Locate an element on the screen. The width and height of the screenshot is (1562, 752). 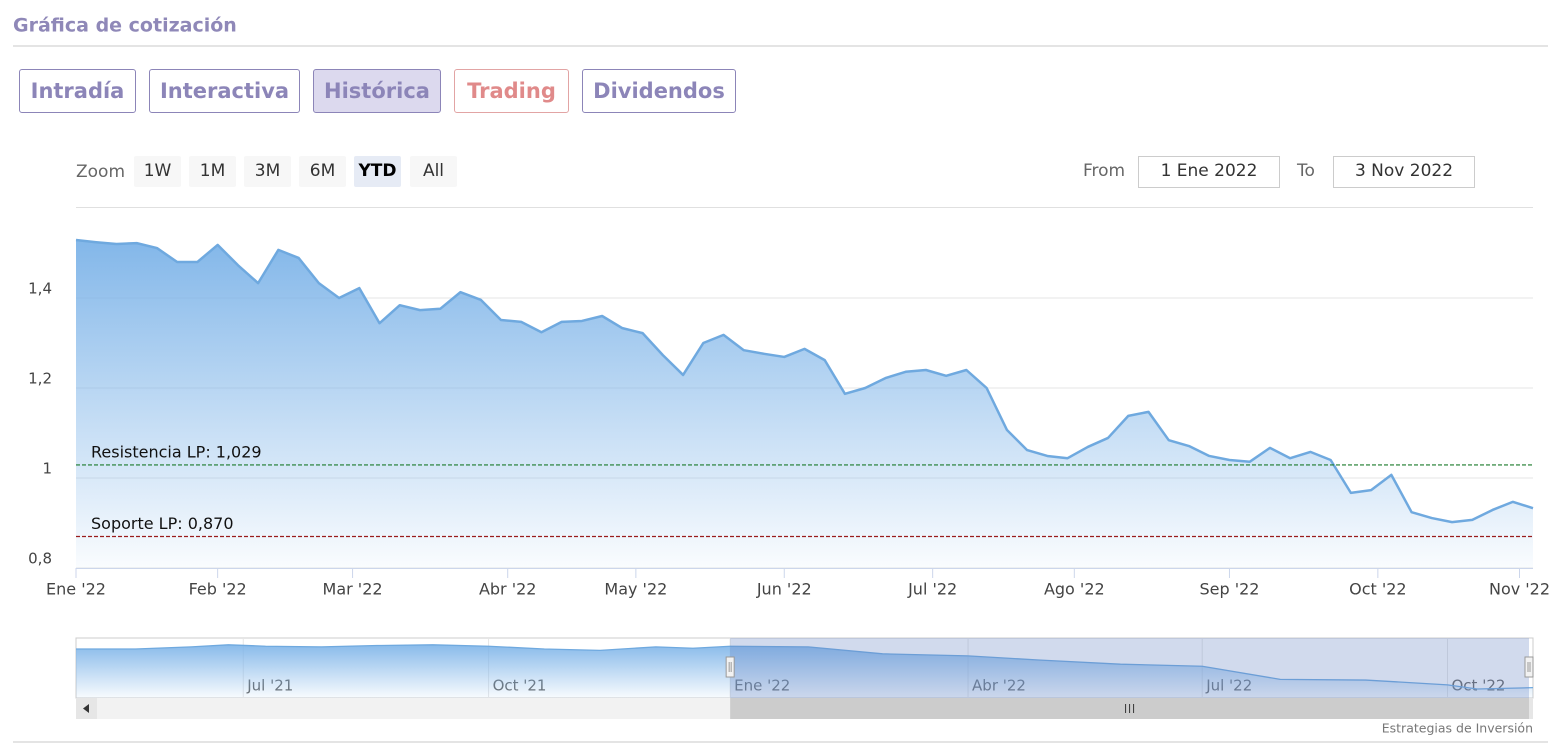
credits: Estrategias de Inversión is located at coordinates (1457, 728).